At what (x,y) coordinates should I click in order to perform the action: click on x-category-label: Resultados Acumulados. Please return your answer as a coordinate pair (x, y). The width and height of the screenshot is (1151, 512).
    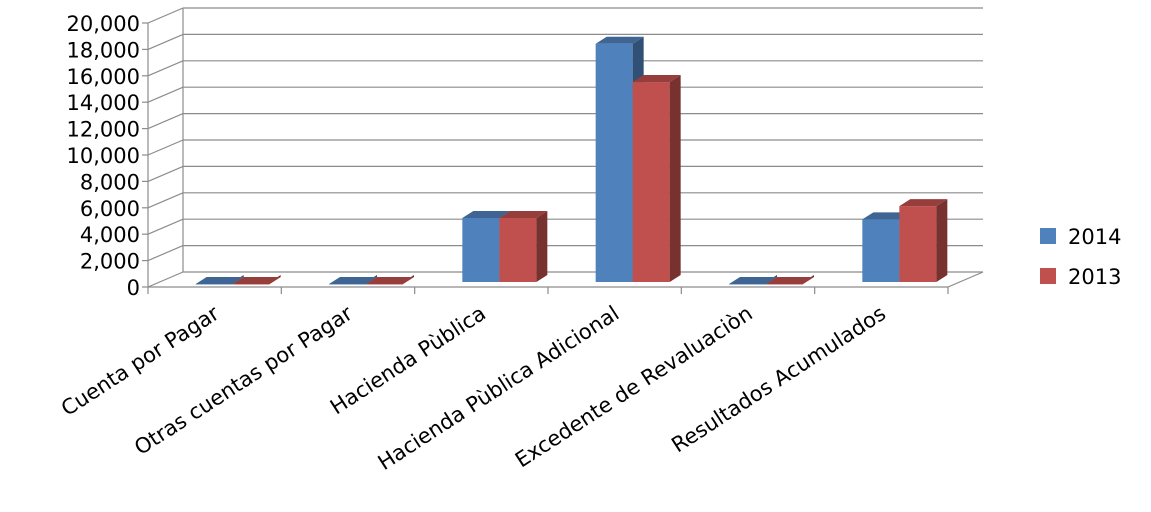
    Looking at the image, I should click on (778, 379).